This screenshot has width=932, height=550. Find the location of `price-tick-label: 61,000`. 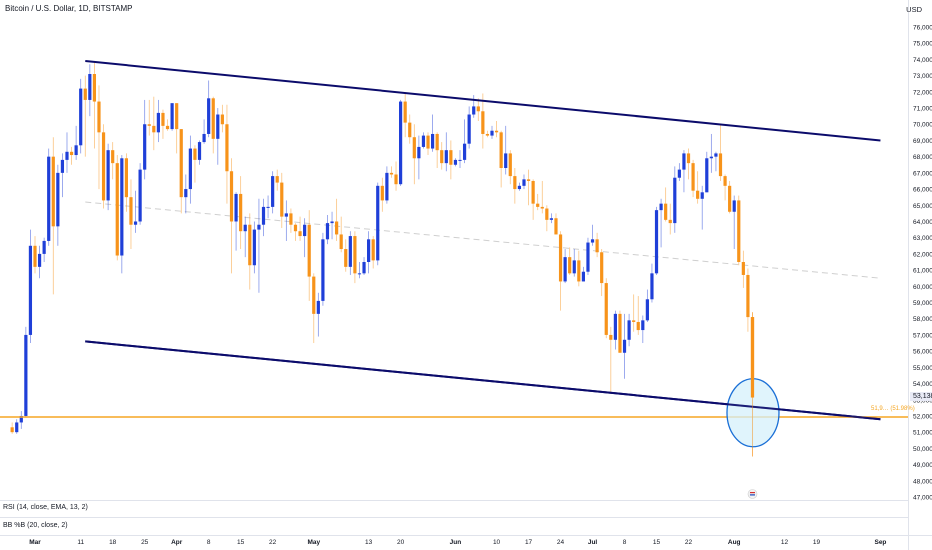

price-tick-label: 61,000 is located at coordinates (922, 271).